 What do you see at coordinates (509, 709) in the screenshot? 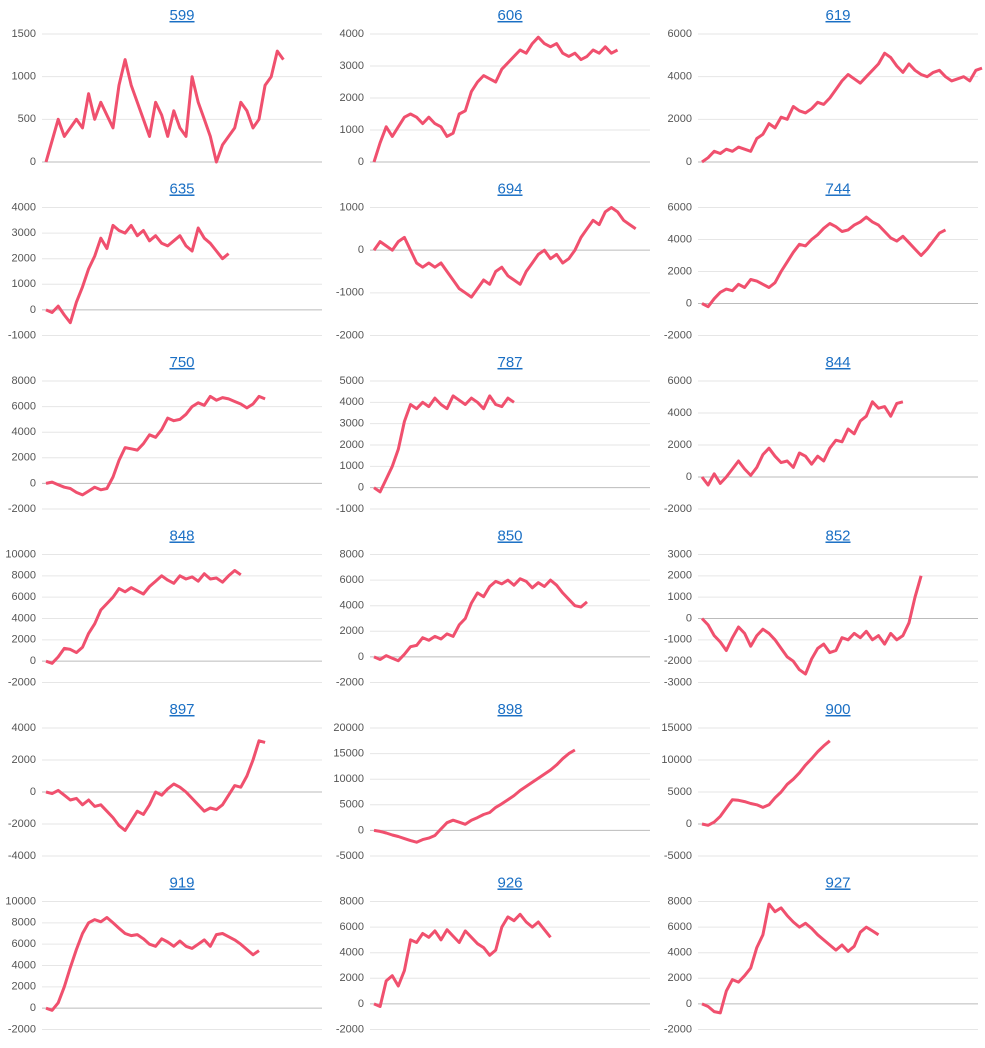
I see `chart-title: 898` at bounding box center [509, 709].